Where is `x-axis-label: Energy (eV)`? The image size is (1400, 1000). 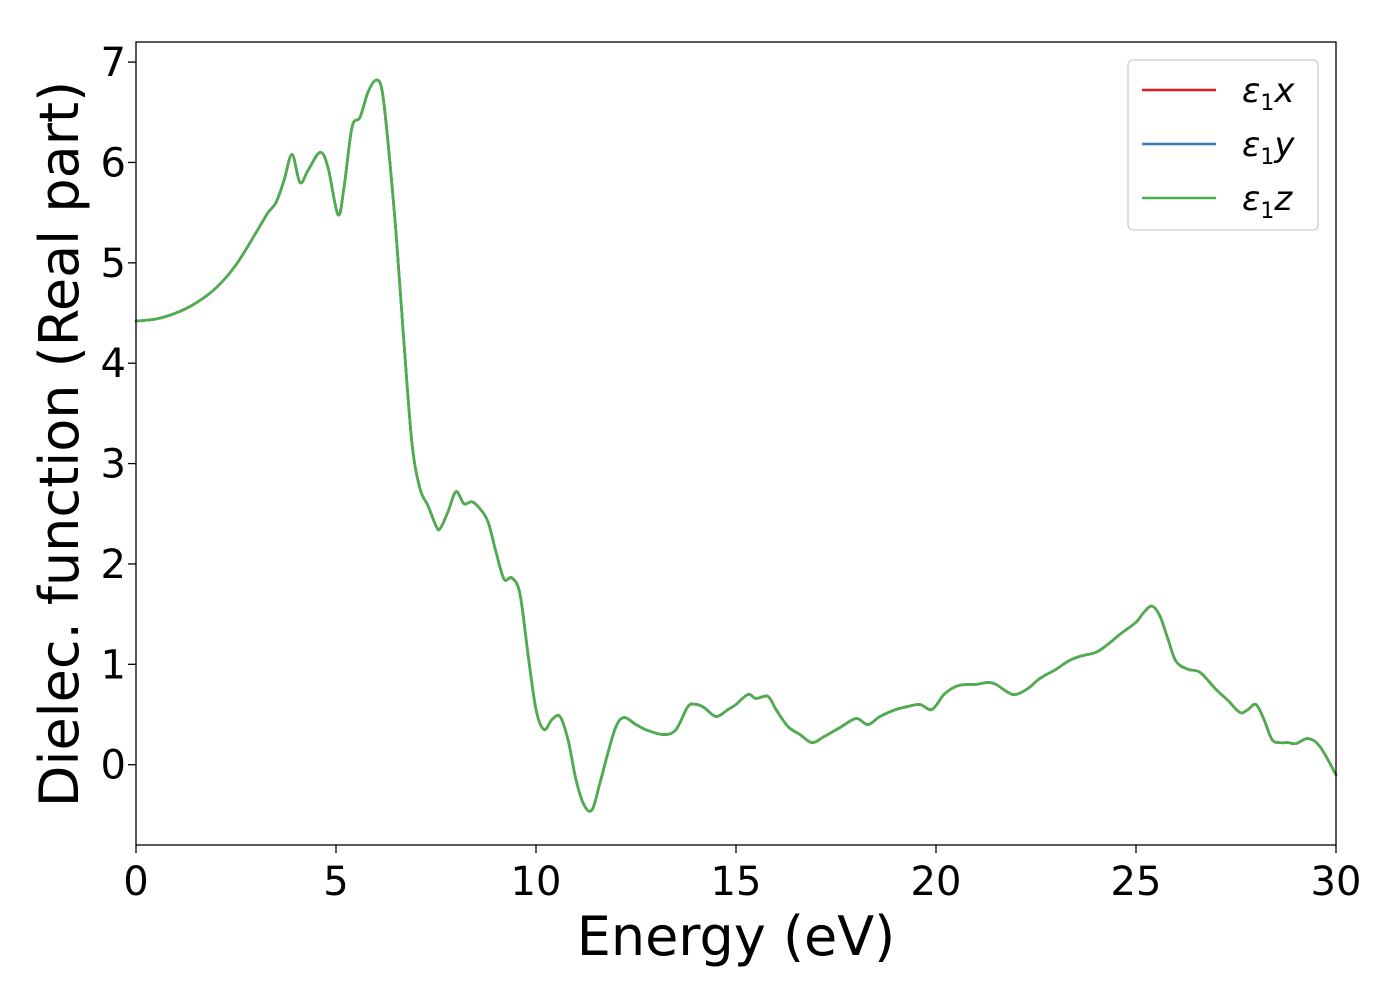
x-axis-label: Energy (eV) is located at coordinates (736, 936).